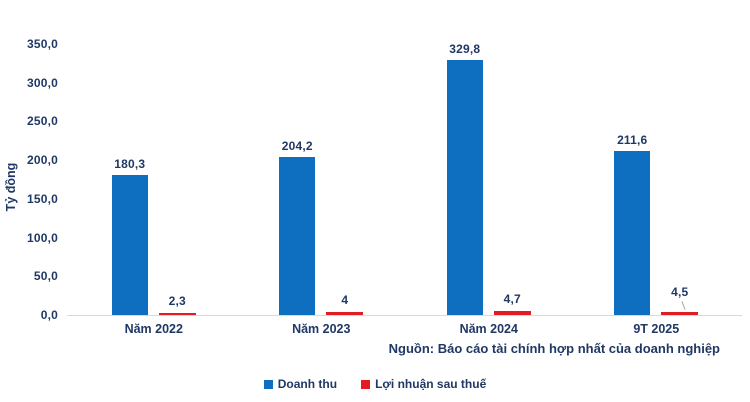 This screenshot has height=402, width=750. Describe the element at coordinates (42, 82) in the screenshot. I see `y-tick-label: 300,0` at that location.